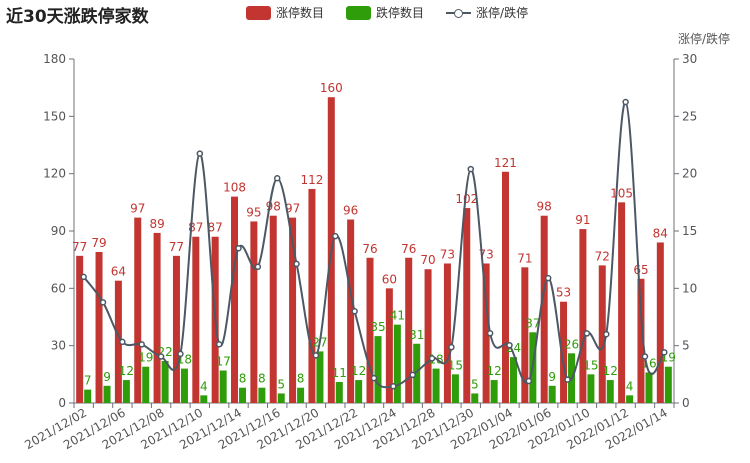  I want to click on bar-up-label: 97, so click(292, 209).